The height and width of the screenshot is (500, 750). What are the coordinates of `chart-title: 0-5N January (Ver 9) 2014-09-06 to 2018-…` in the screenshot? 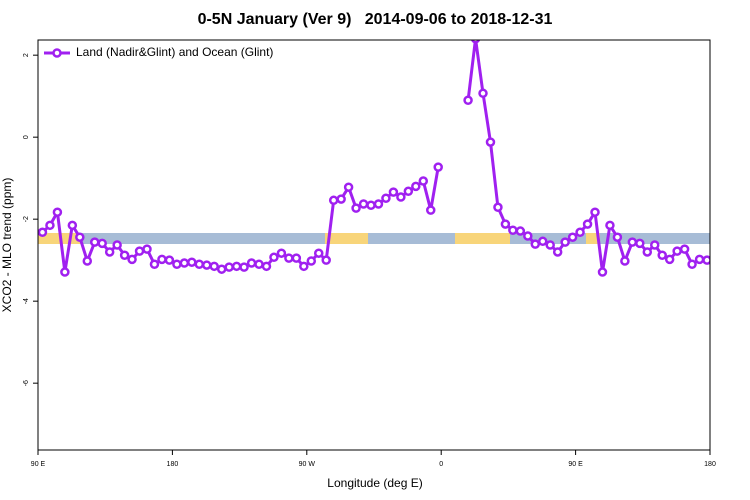 It's located at (375, 19).